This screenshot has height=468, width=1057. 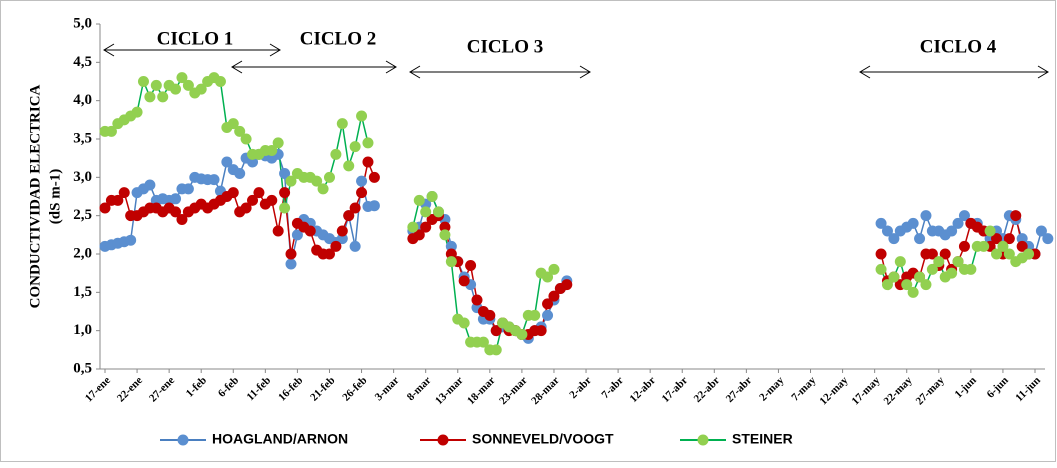 I want to click on y-tick-label: 2,5, so click(x=82, y=215).